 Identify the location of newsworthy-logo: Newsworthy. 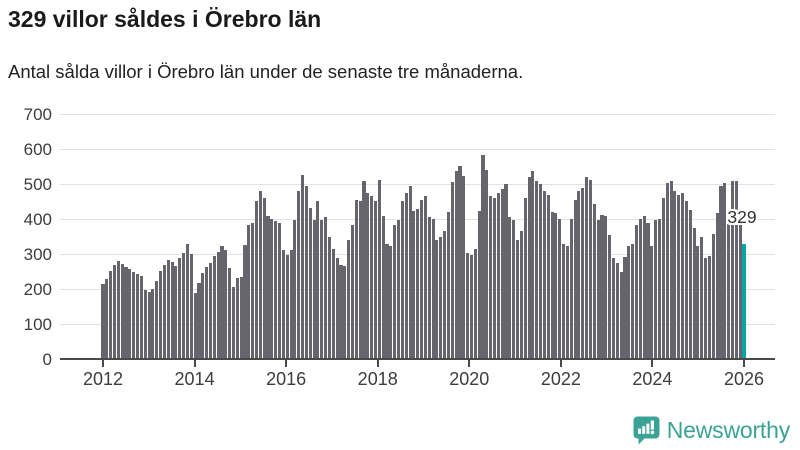
(711, 430).